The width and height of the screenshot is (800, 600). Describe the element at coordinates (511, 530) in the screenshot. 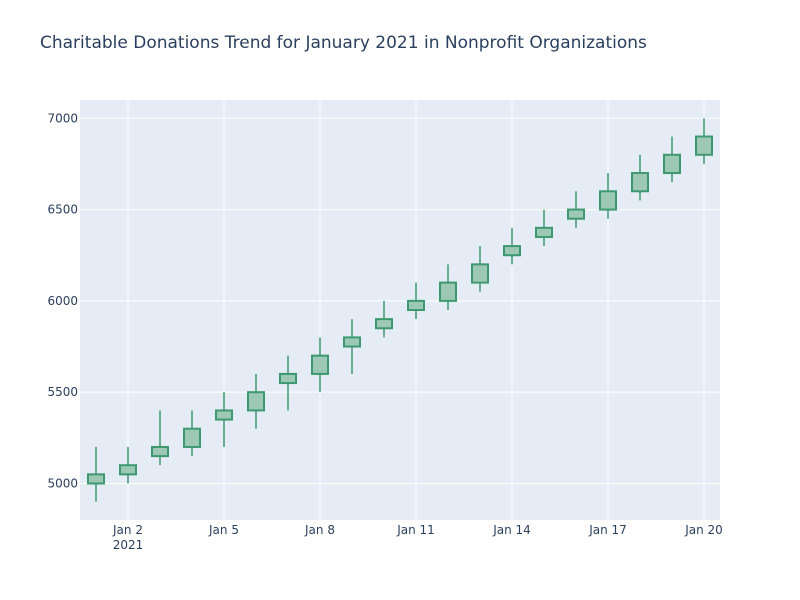

I see `x-tick-label: Jan 14` at that location.